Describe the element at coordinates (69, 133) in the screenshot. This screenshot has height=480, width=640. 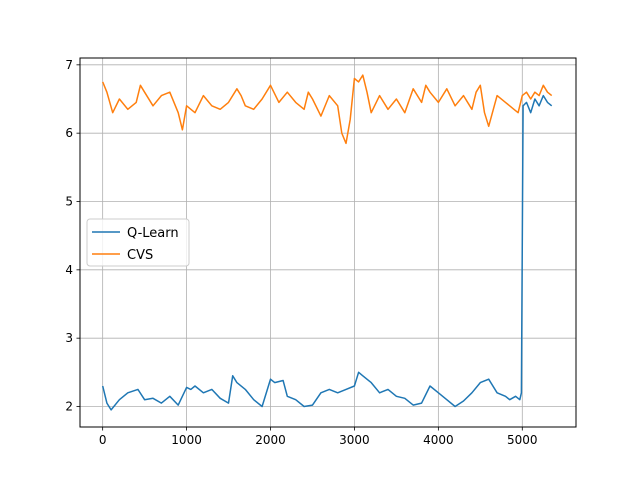
I see `y-tick-label: 6` at that location.